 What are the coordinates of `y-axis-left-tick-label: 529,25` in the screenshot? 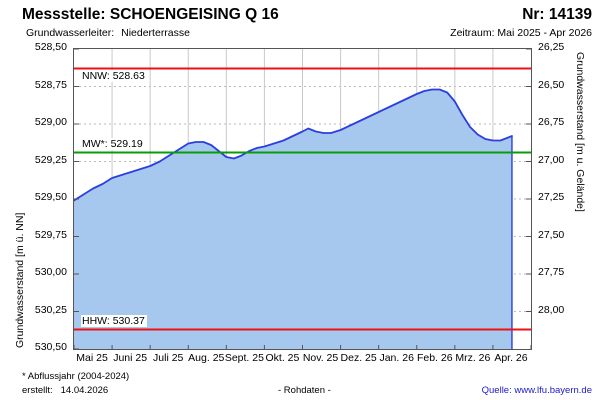 It's located at (50, 159).